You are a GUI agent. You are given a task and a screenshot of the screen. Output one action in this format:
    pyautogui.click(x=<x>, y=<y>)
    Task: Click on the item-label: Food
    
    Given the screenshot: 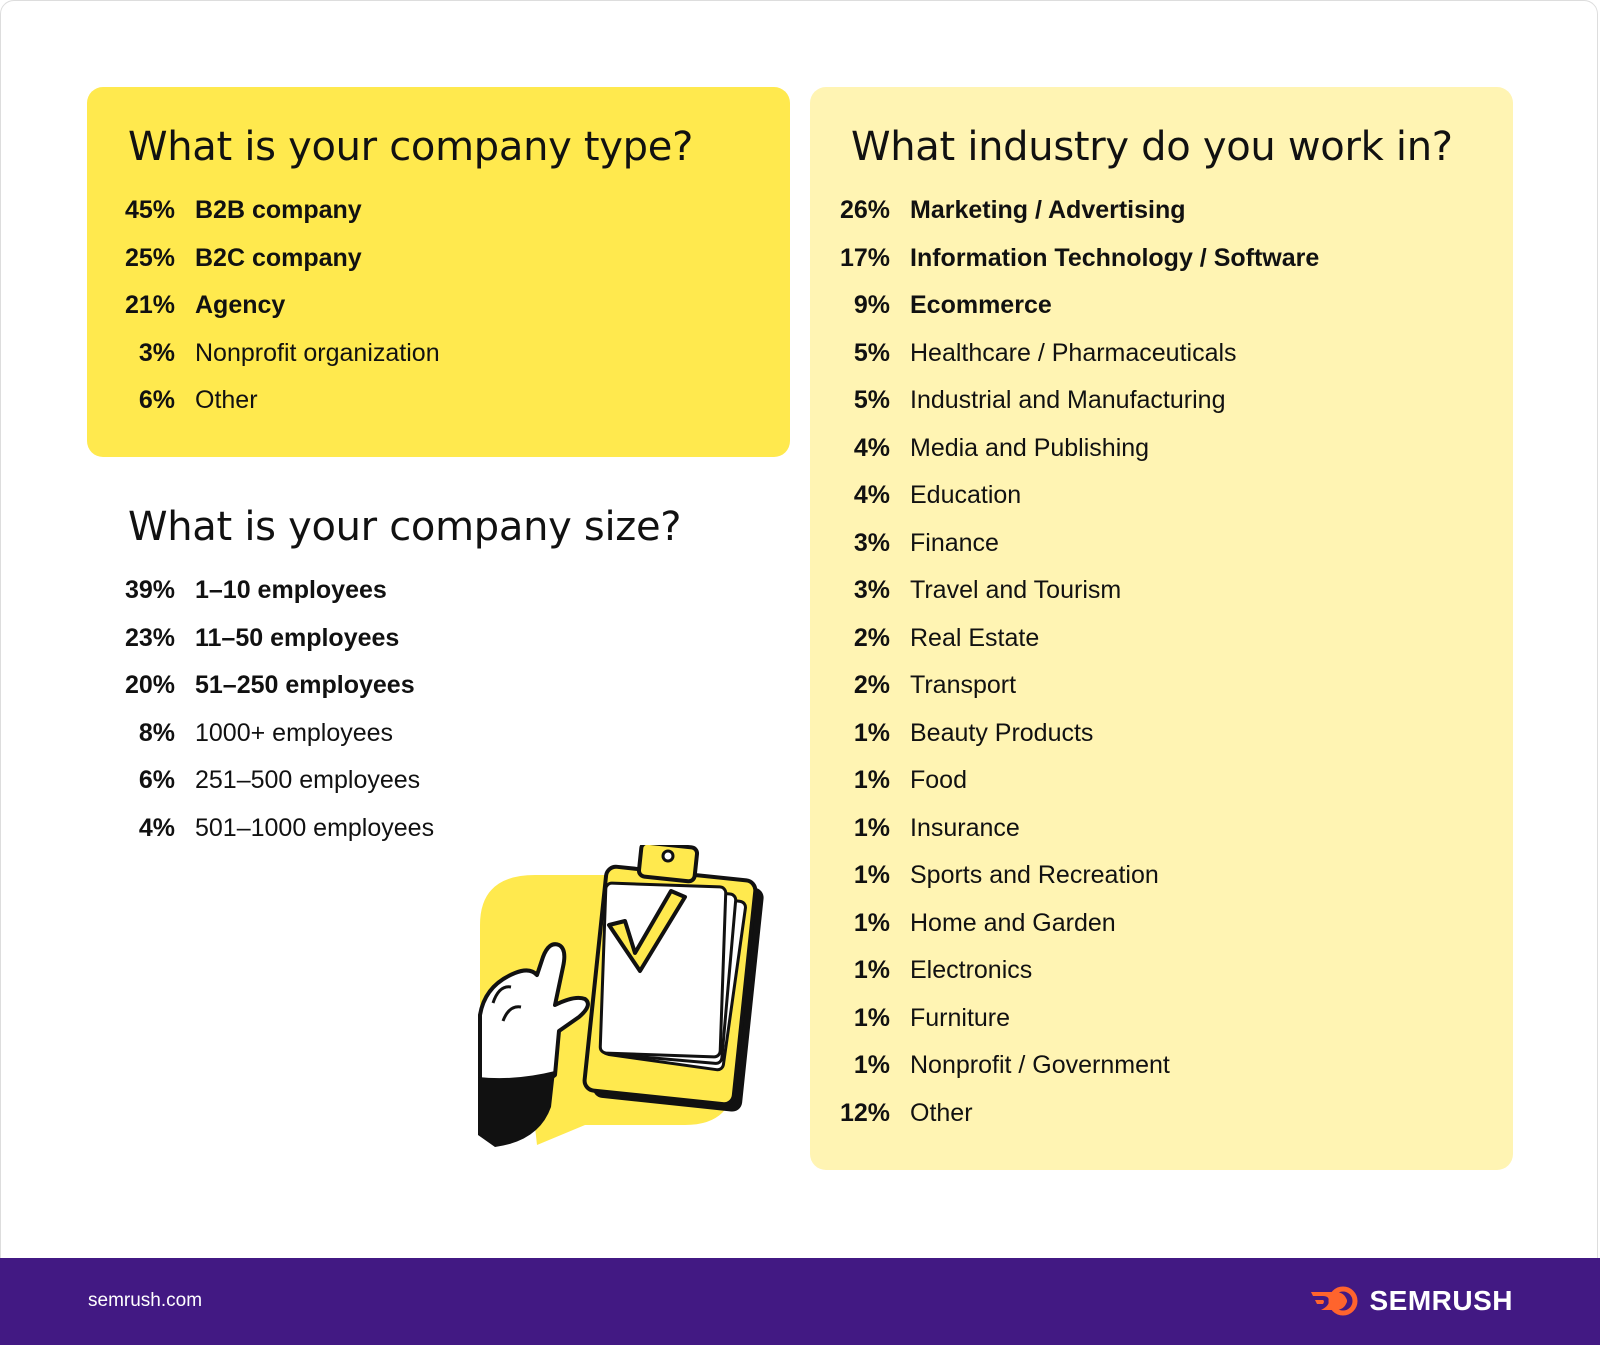 What is the action you would take?
    pyautogui.click(x=938, y=780)
    